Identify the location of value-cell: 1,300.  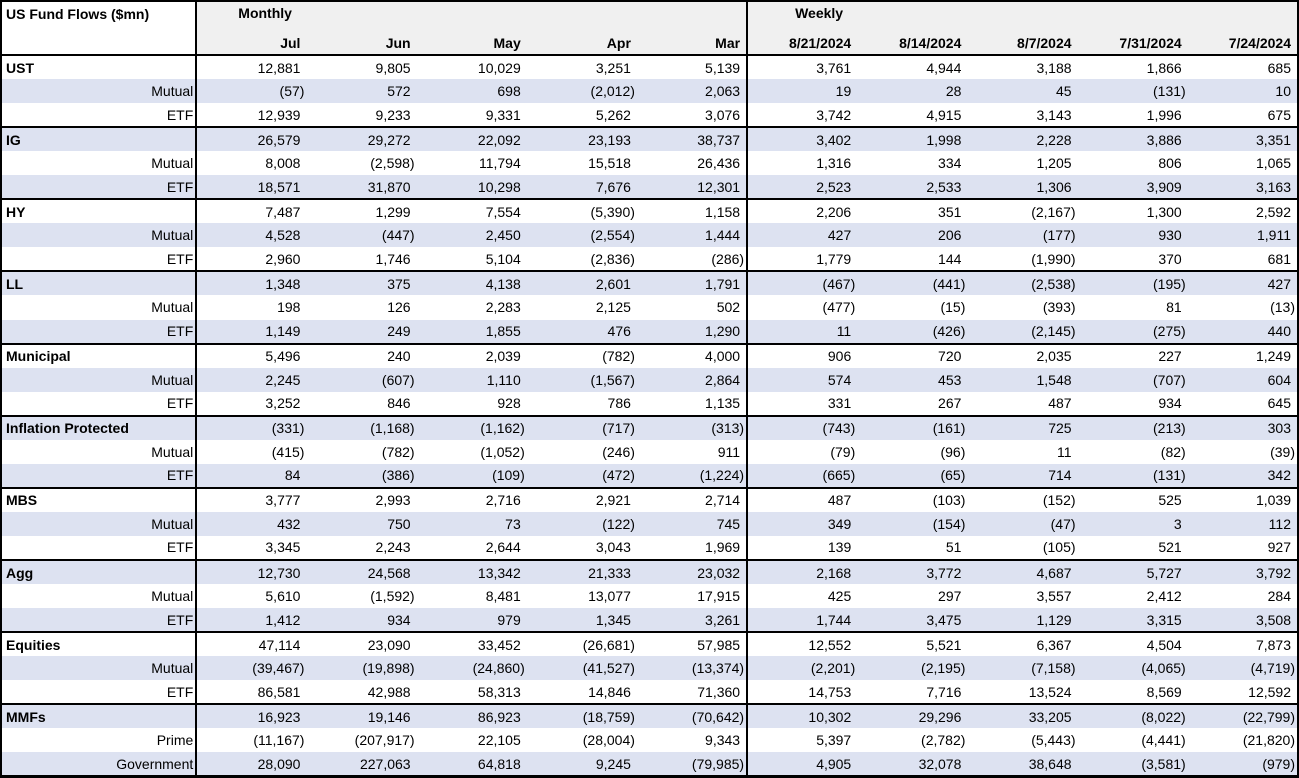
(1132, 211).